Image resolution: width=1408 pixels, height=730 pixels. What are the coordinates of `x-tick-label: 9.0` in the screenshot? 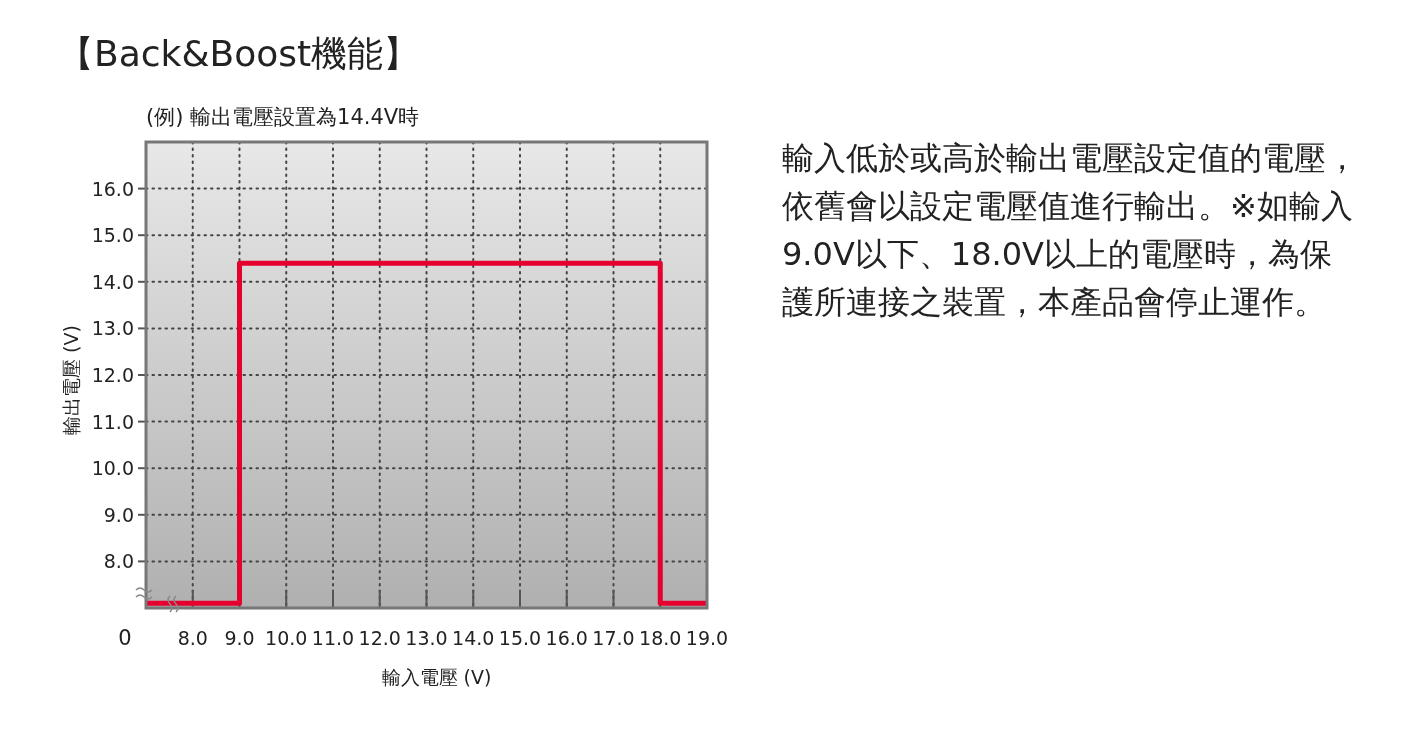 It's located at (239, 638).